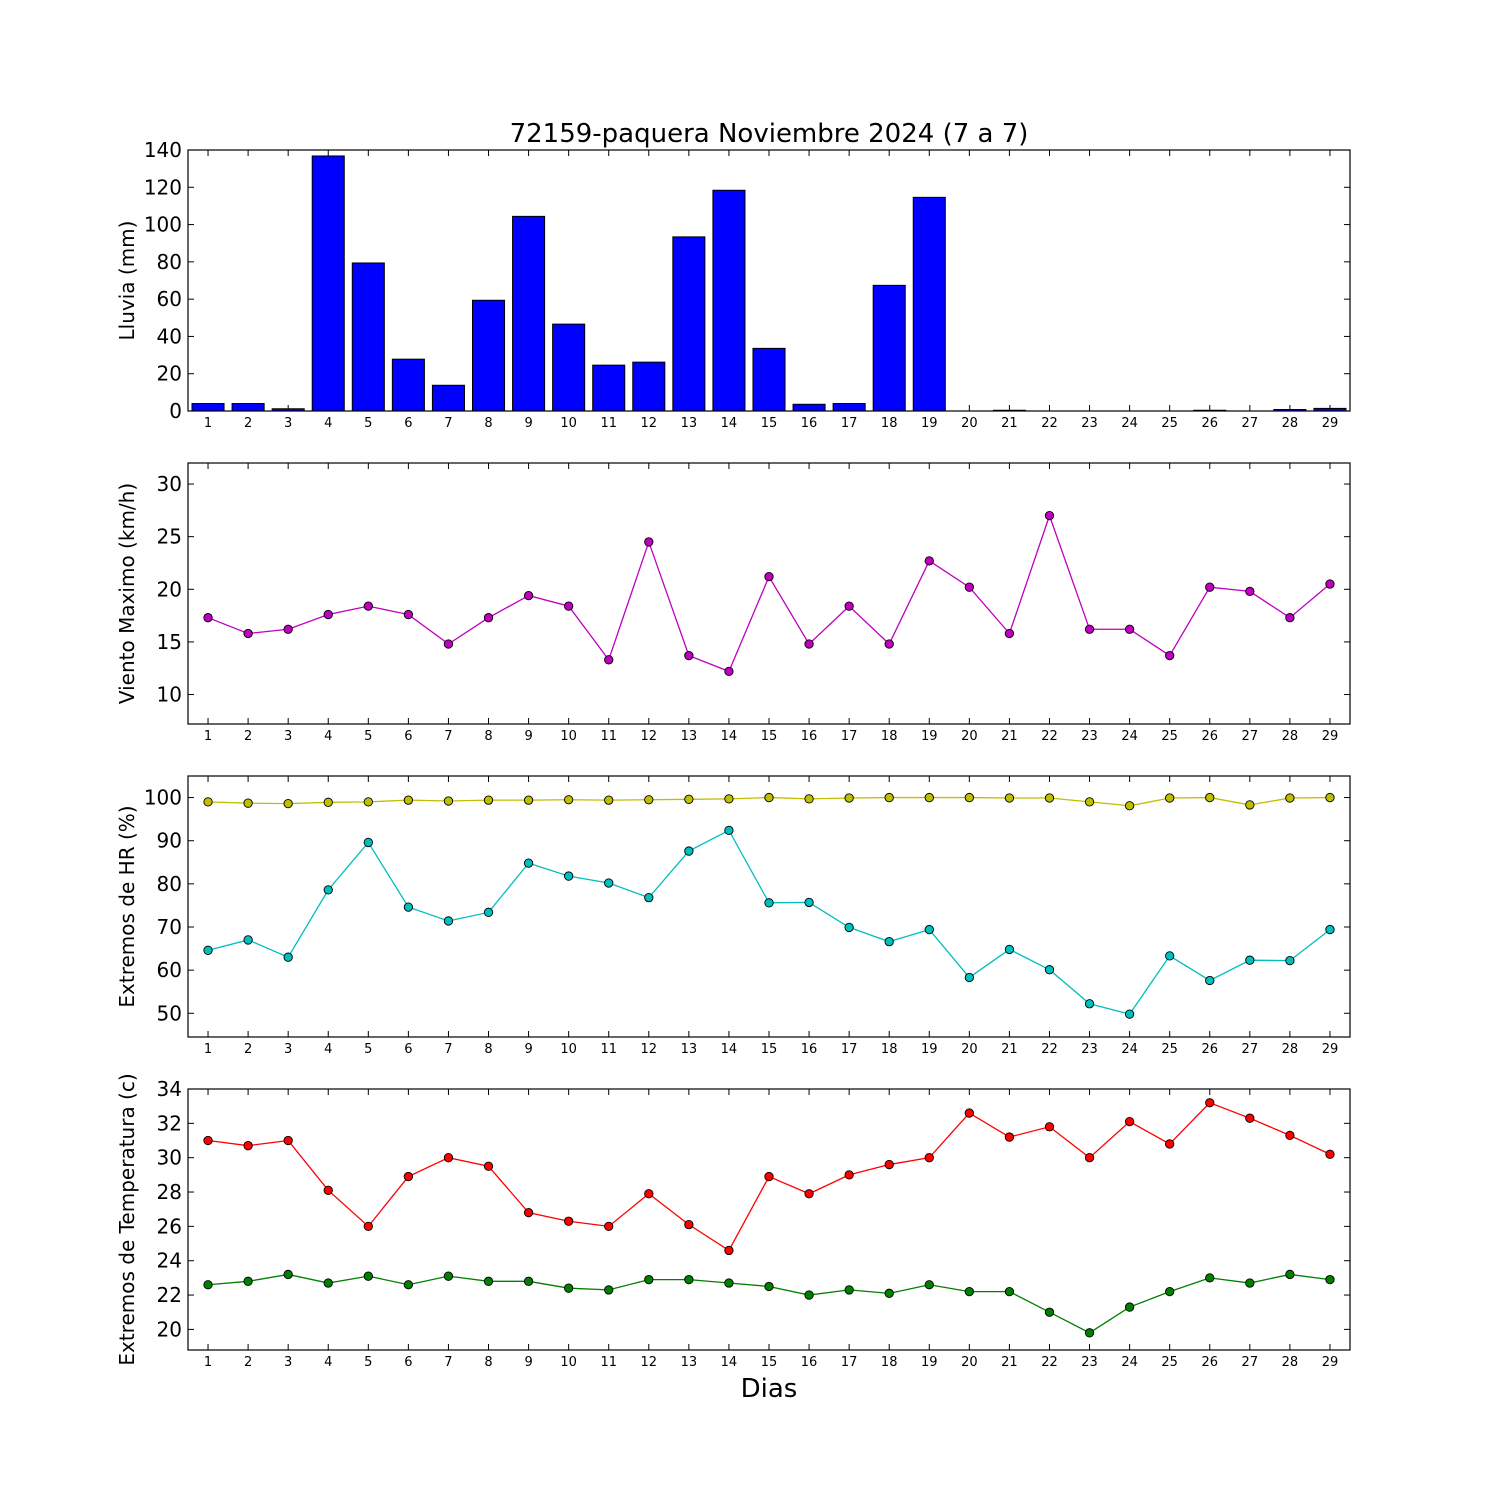 The image size is (1500, 1500). Describe the element at coordinates (408, 423) in the screenshot. I see `rain-x-tick-label: 6` at that location.